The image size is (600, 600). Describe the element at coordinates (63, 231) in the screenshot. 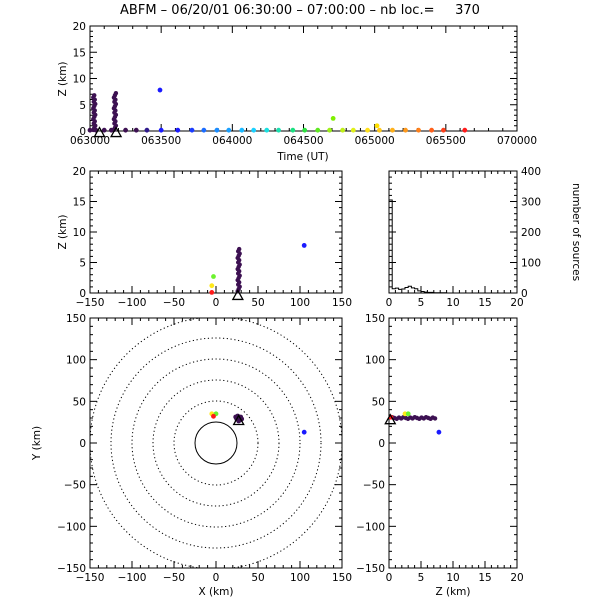

I see `x-z-ylabel: Z (km)` at that location.